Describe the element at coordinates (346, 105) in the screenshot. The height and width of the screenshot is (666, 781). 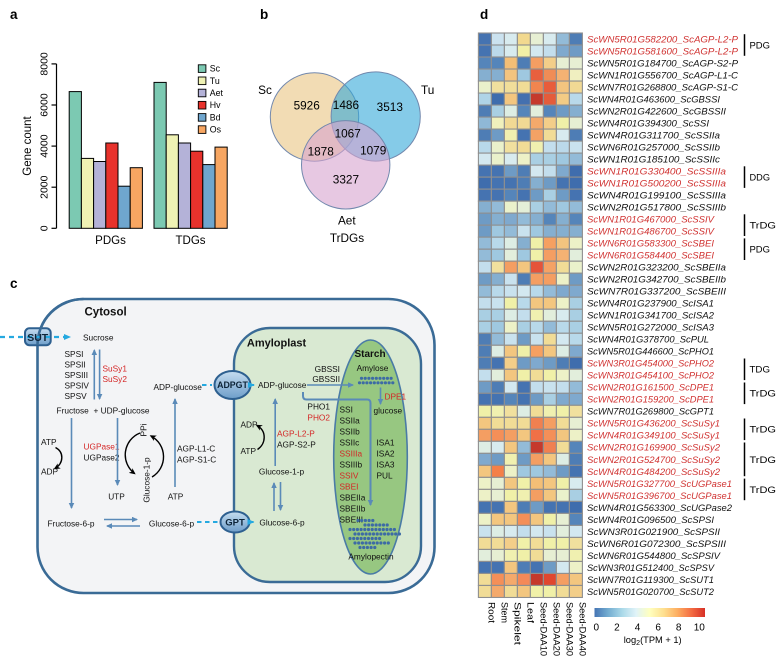
I see `svg-text: 1486` at that location.